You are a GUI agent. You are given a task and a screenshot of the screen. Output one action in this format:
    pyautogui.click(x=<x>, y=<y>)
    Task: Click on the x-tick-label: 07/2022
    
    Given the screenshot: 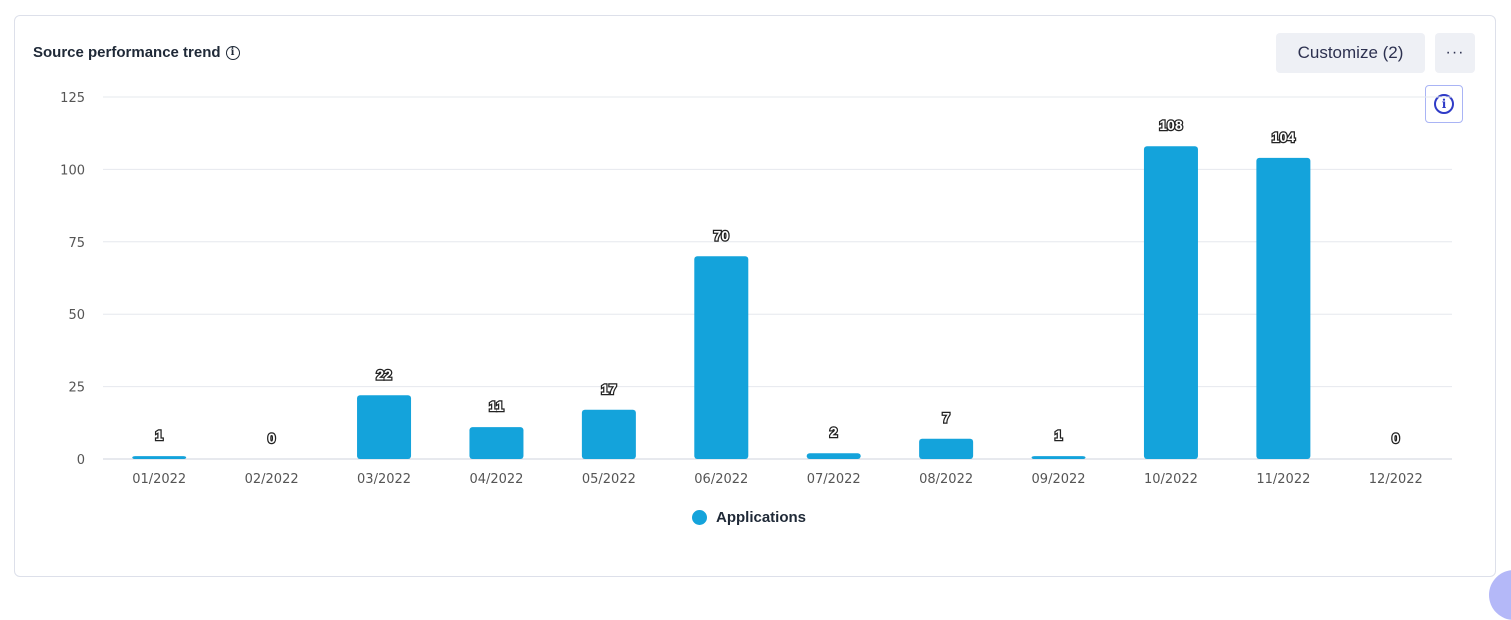 What is the action you would take?
    pyautogui.click(x=834, y=479)
    